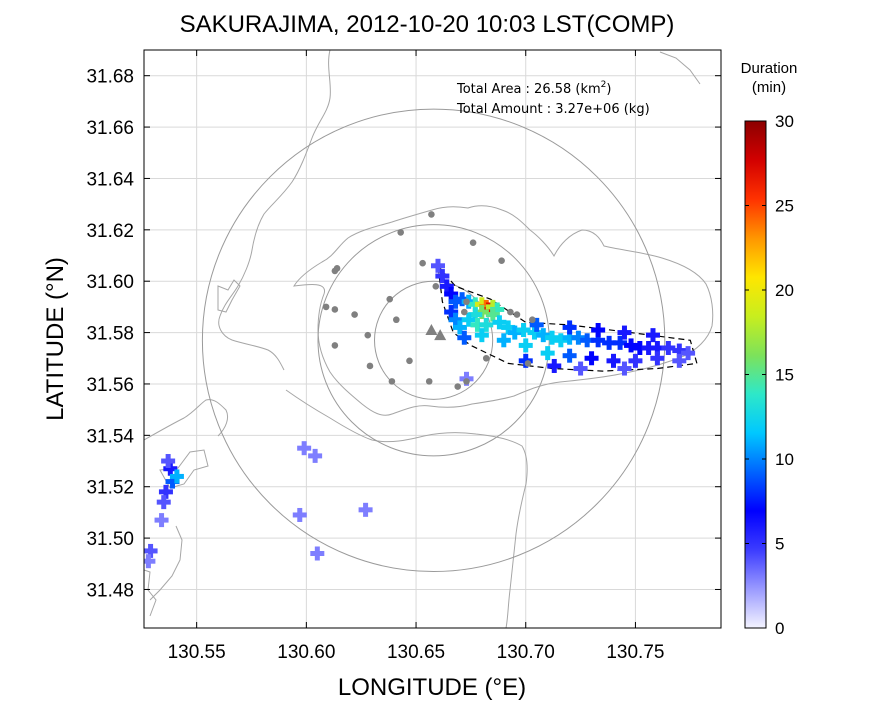 The width and height of the screenshot is (875, 723). What do you see at coordinates (110, 590) in the screenshot?
I see `y-tick-label: 31.48` at bounding box center [110, 590].